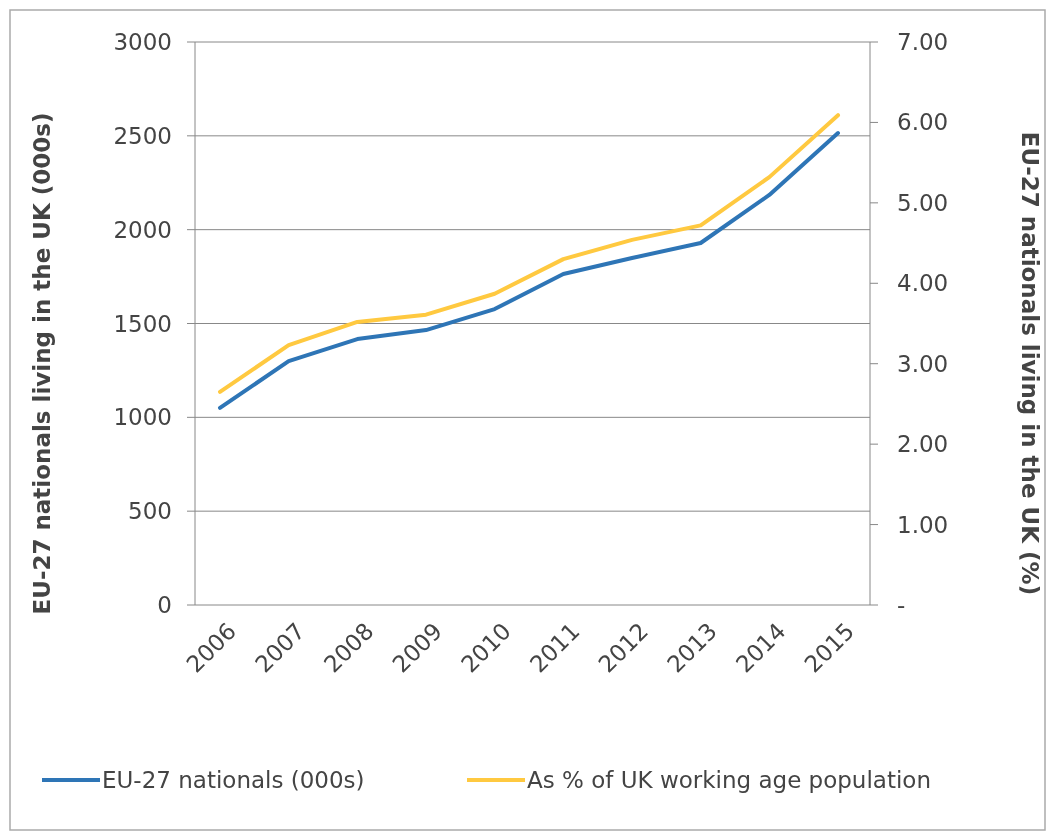  Describe the element at coordinates (142, 229) in the screenshot. I see `y-tick-label: 2000` at that location.